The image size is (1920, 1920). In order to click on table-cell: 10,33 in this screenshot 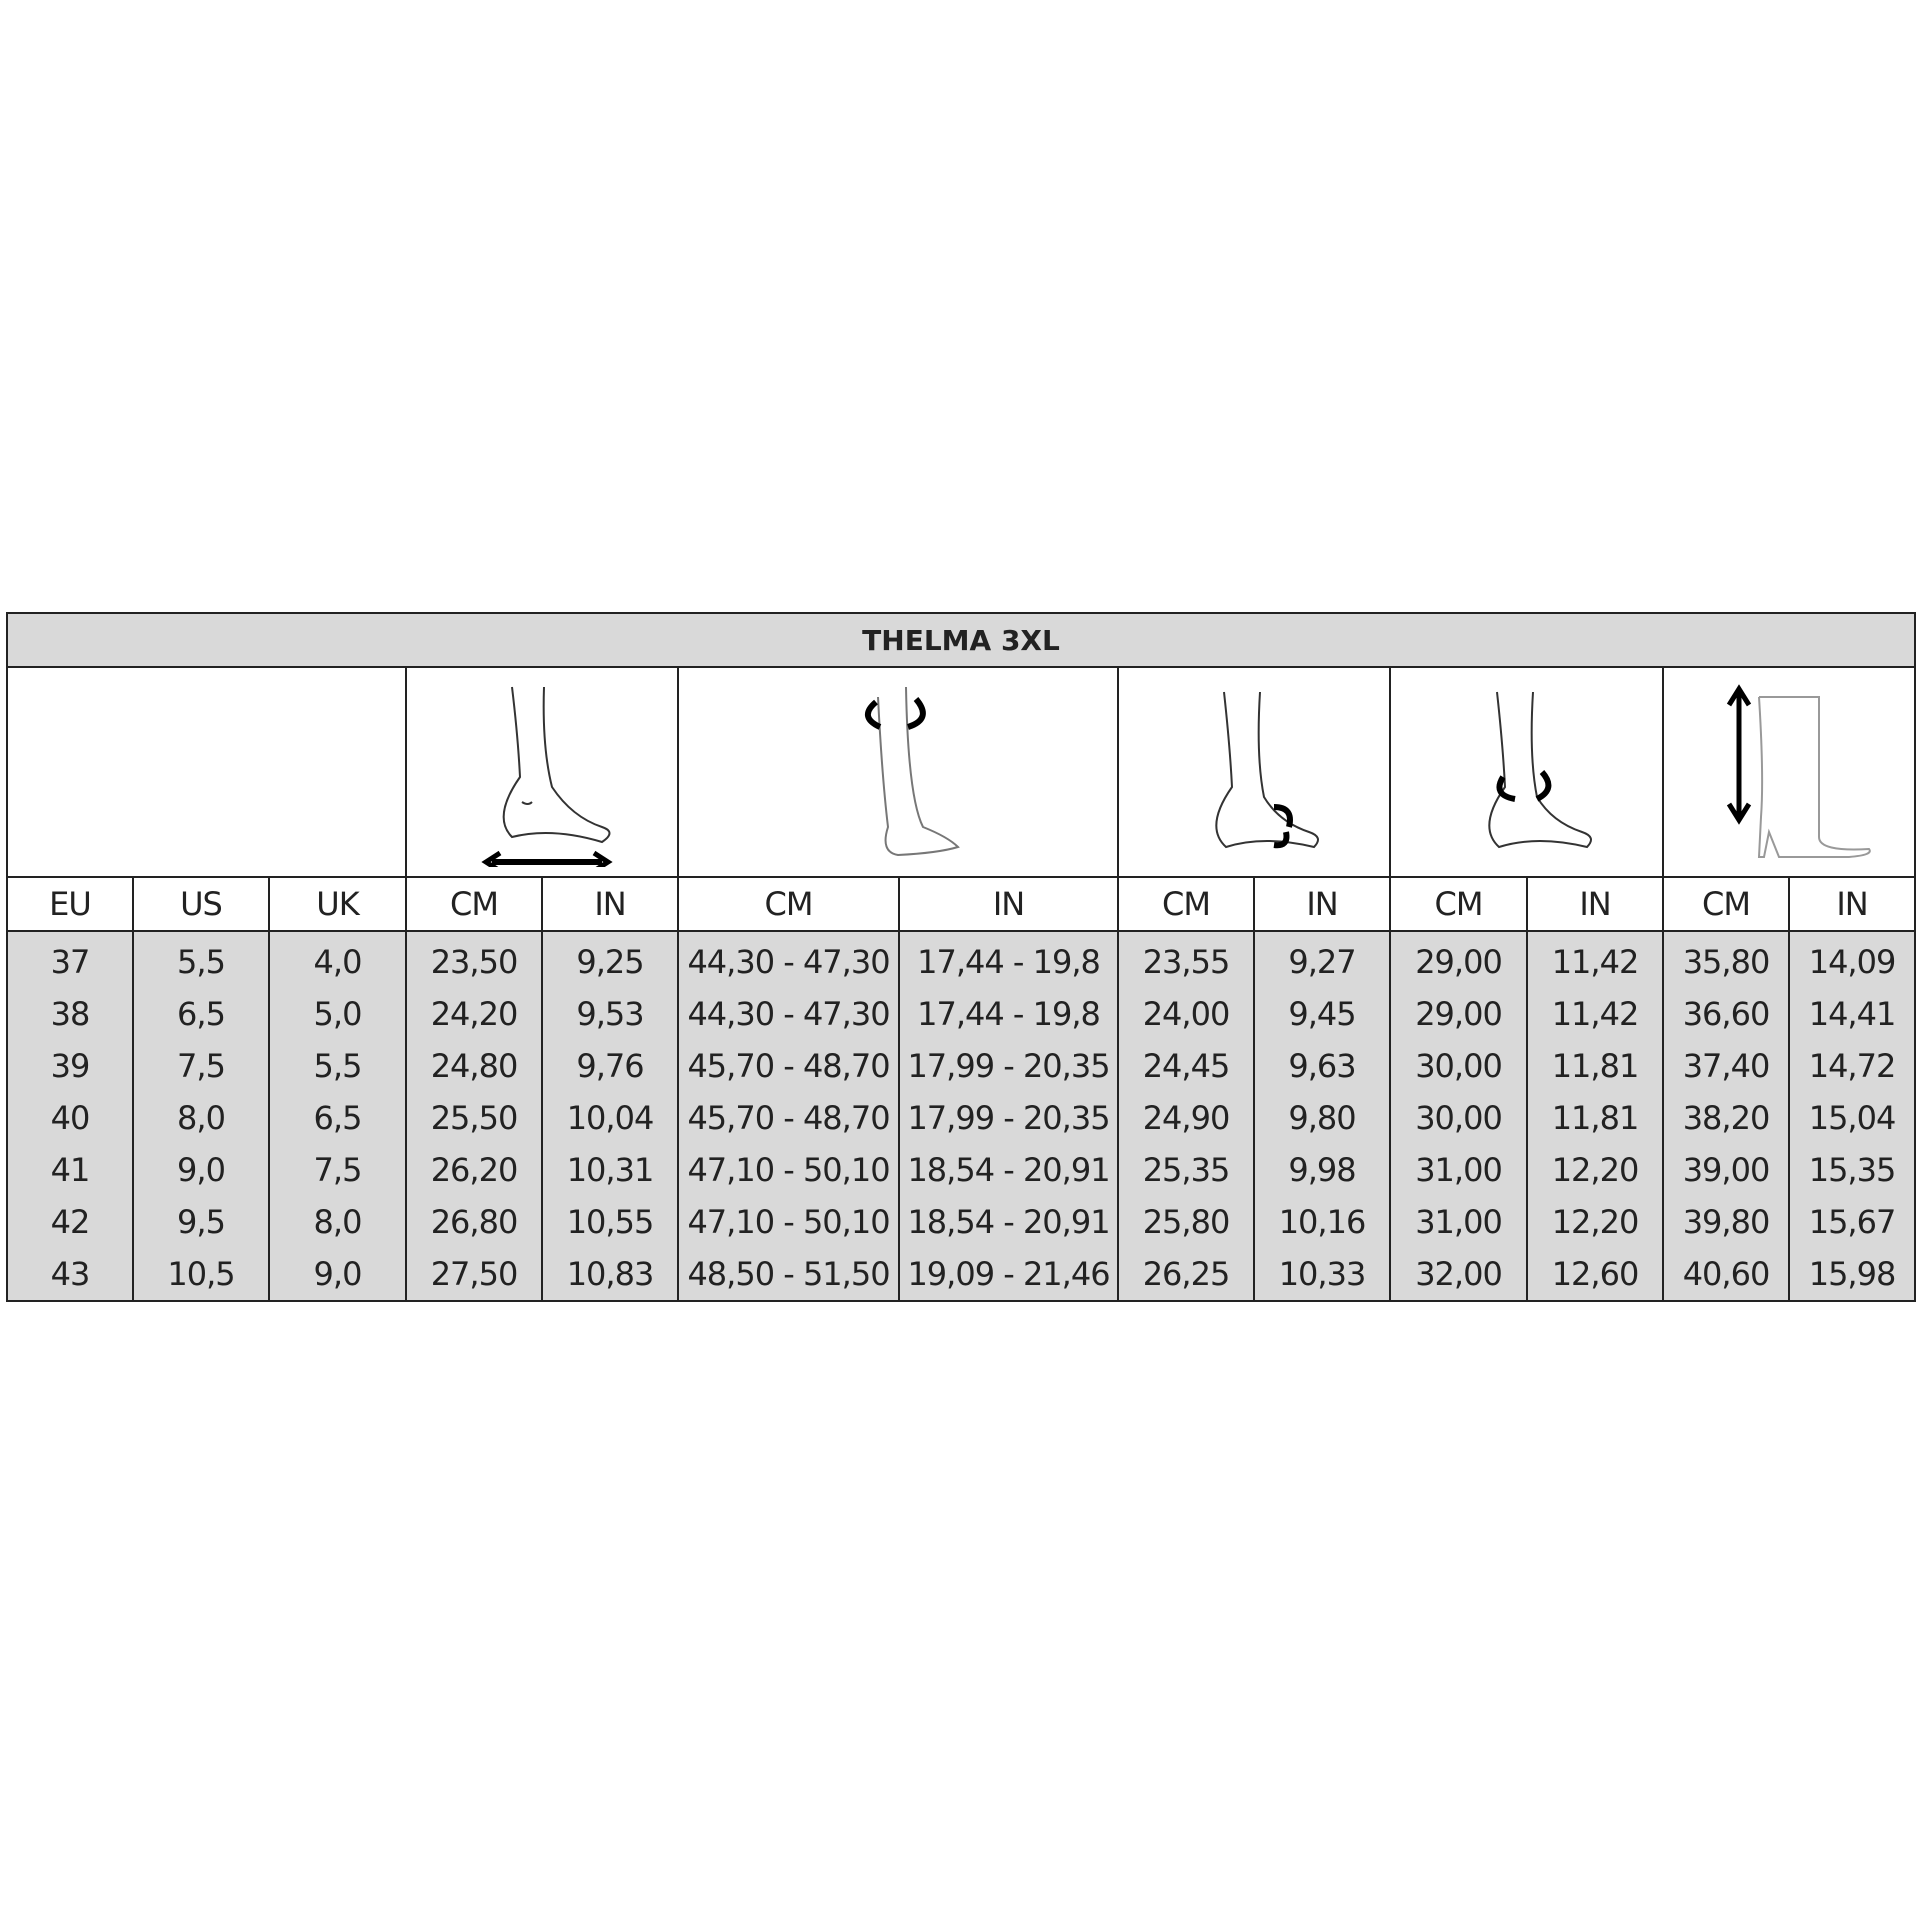, I will do `click(1322, 1275)`.